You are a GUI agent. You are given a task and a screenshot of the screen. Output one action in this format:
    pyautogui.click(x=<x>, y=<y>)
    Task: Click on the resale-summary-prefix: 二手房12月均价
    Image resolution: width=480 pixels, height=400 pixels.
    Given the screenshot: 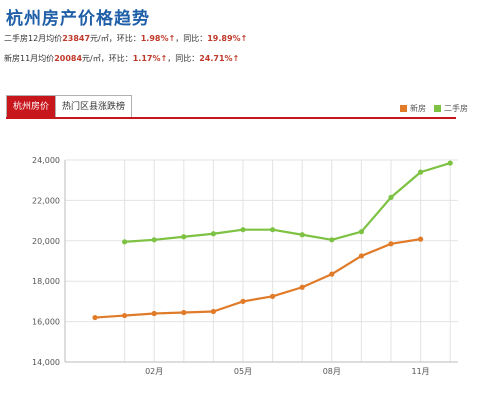 What is the action you would take?
    pyautogui.click(x=33, y=38)
    